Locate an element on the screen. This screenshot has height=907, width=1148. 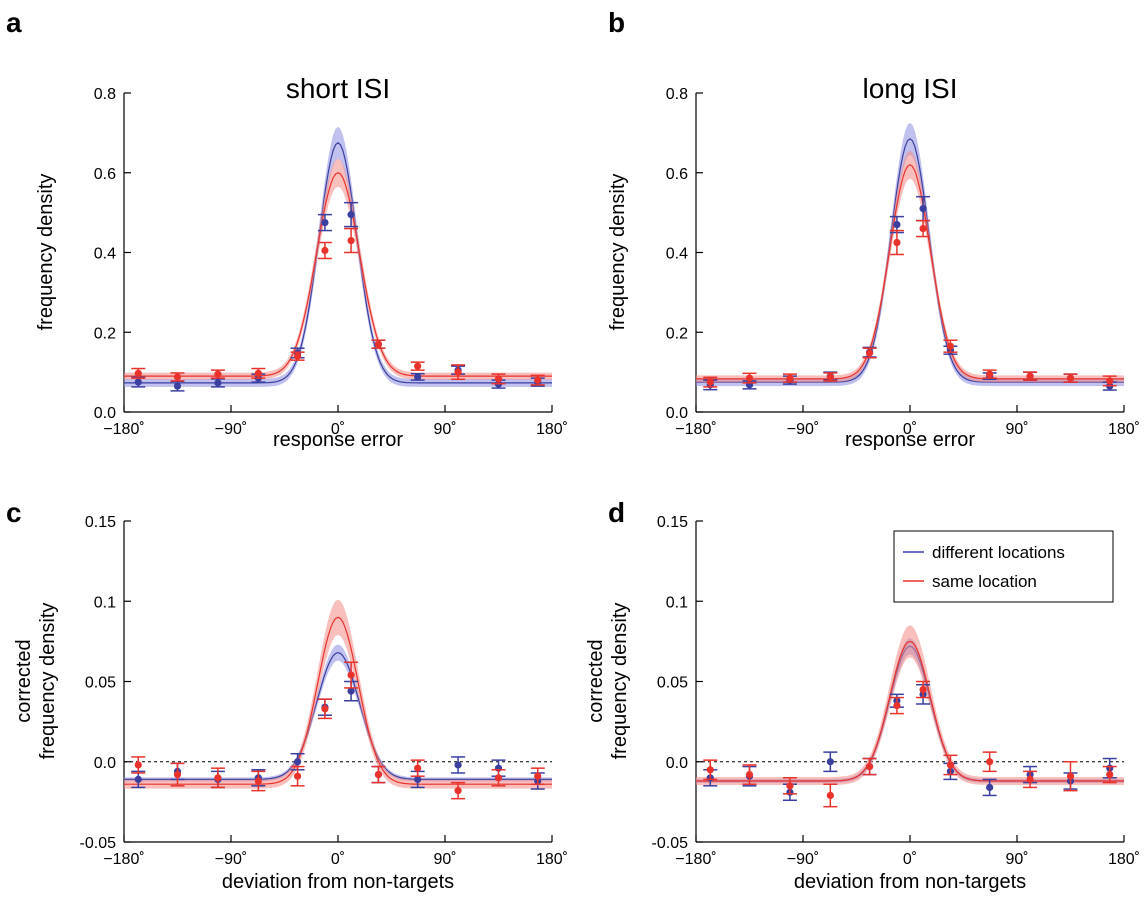
panel-title-a: short ISI is located at coordinates (338, 88).